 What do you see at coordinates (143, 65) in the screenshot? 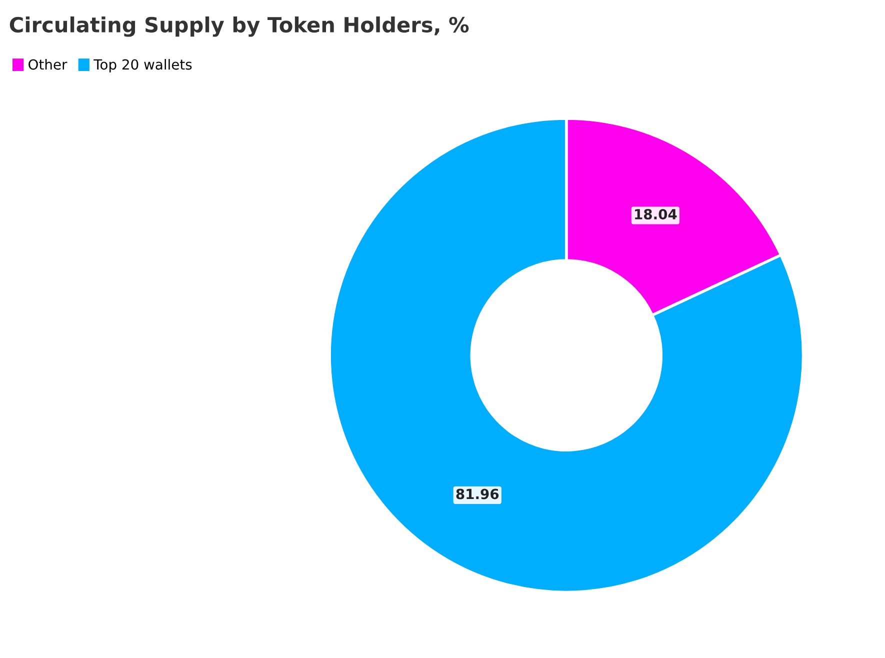
I see `legend-label: Top 20 wallets` at bounding box center [143, 65].